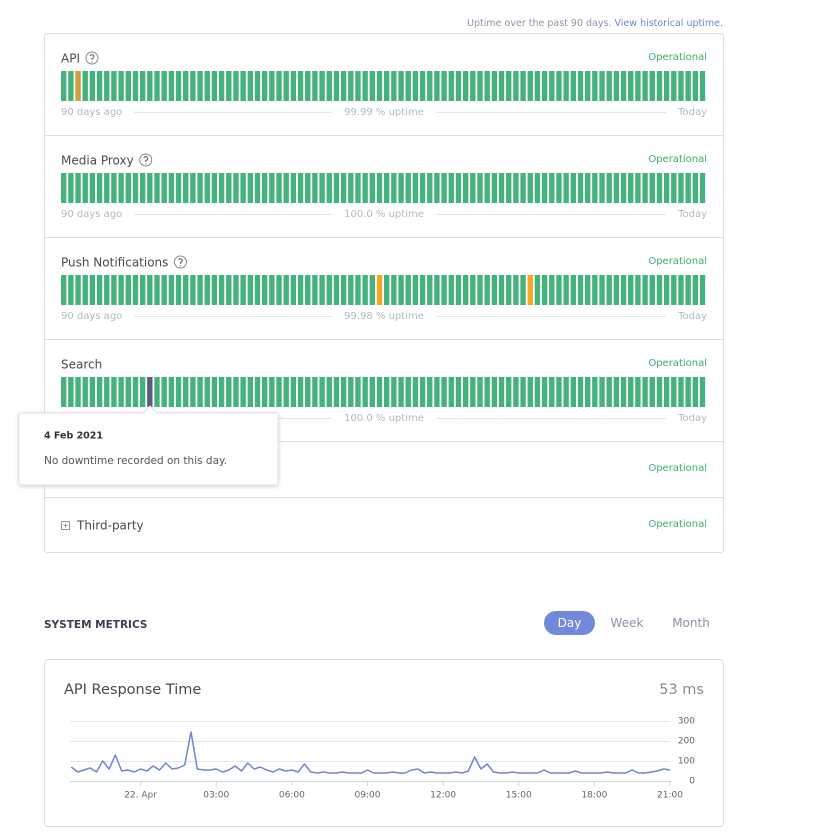 The image size is (826, 835). Describe the element at coordinates (569, 623) in the screenshot. I see `day-pill` at that location.